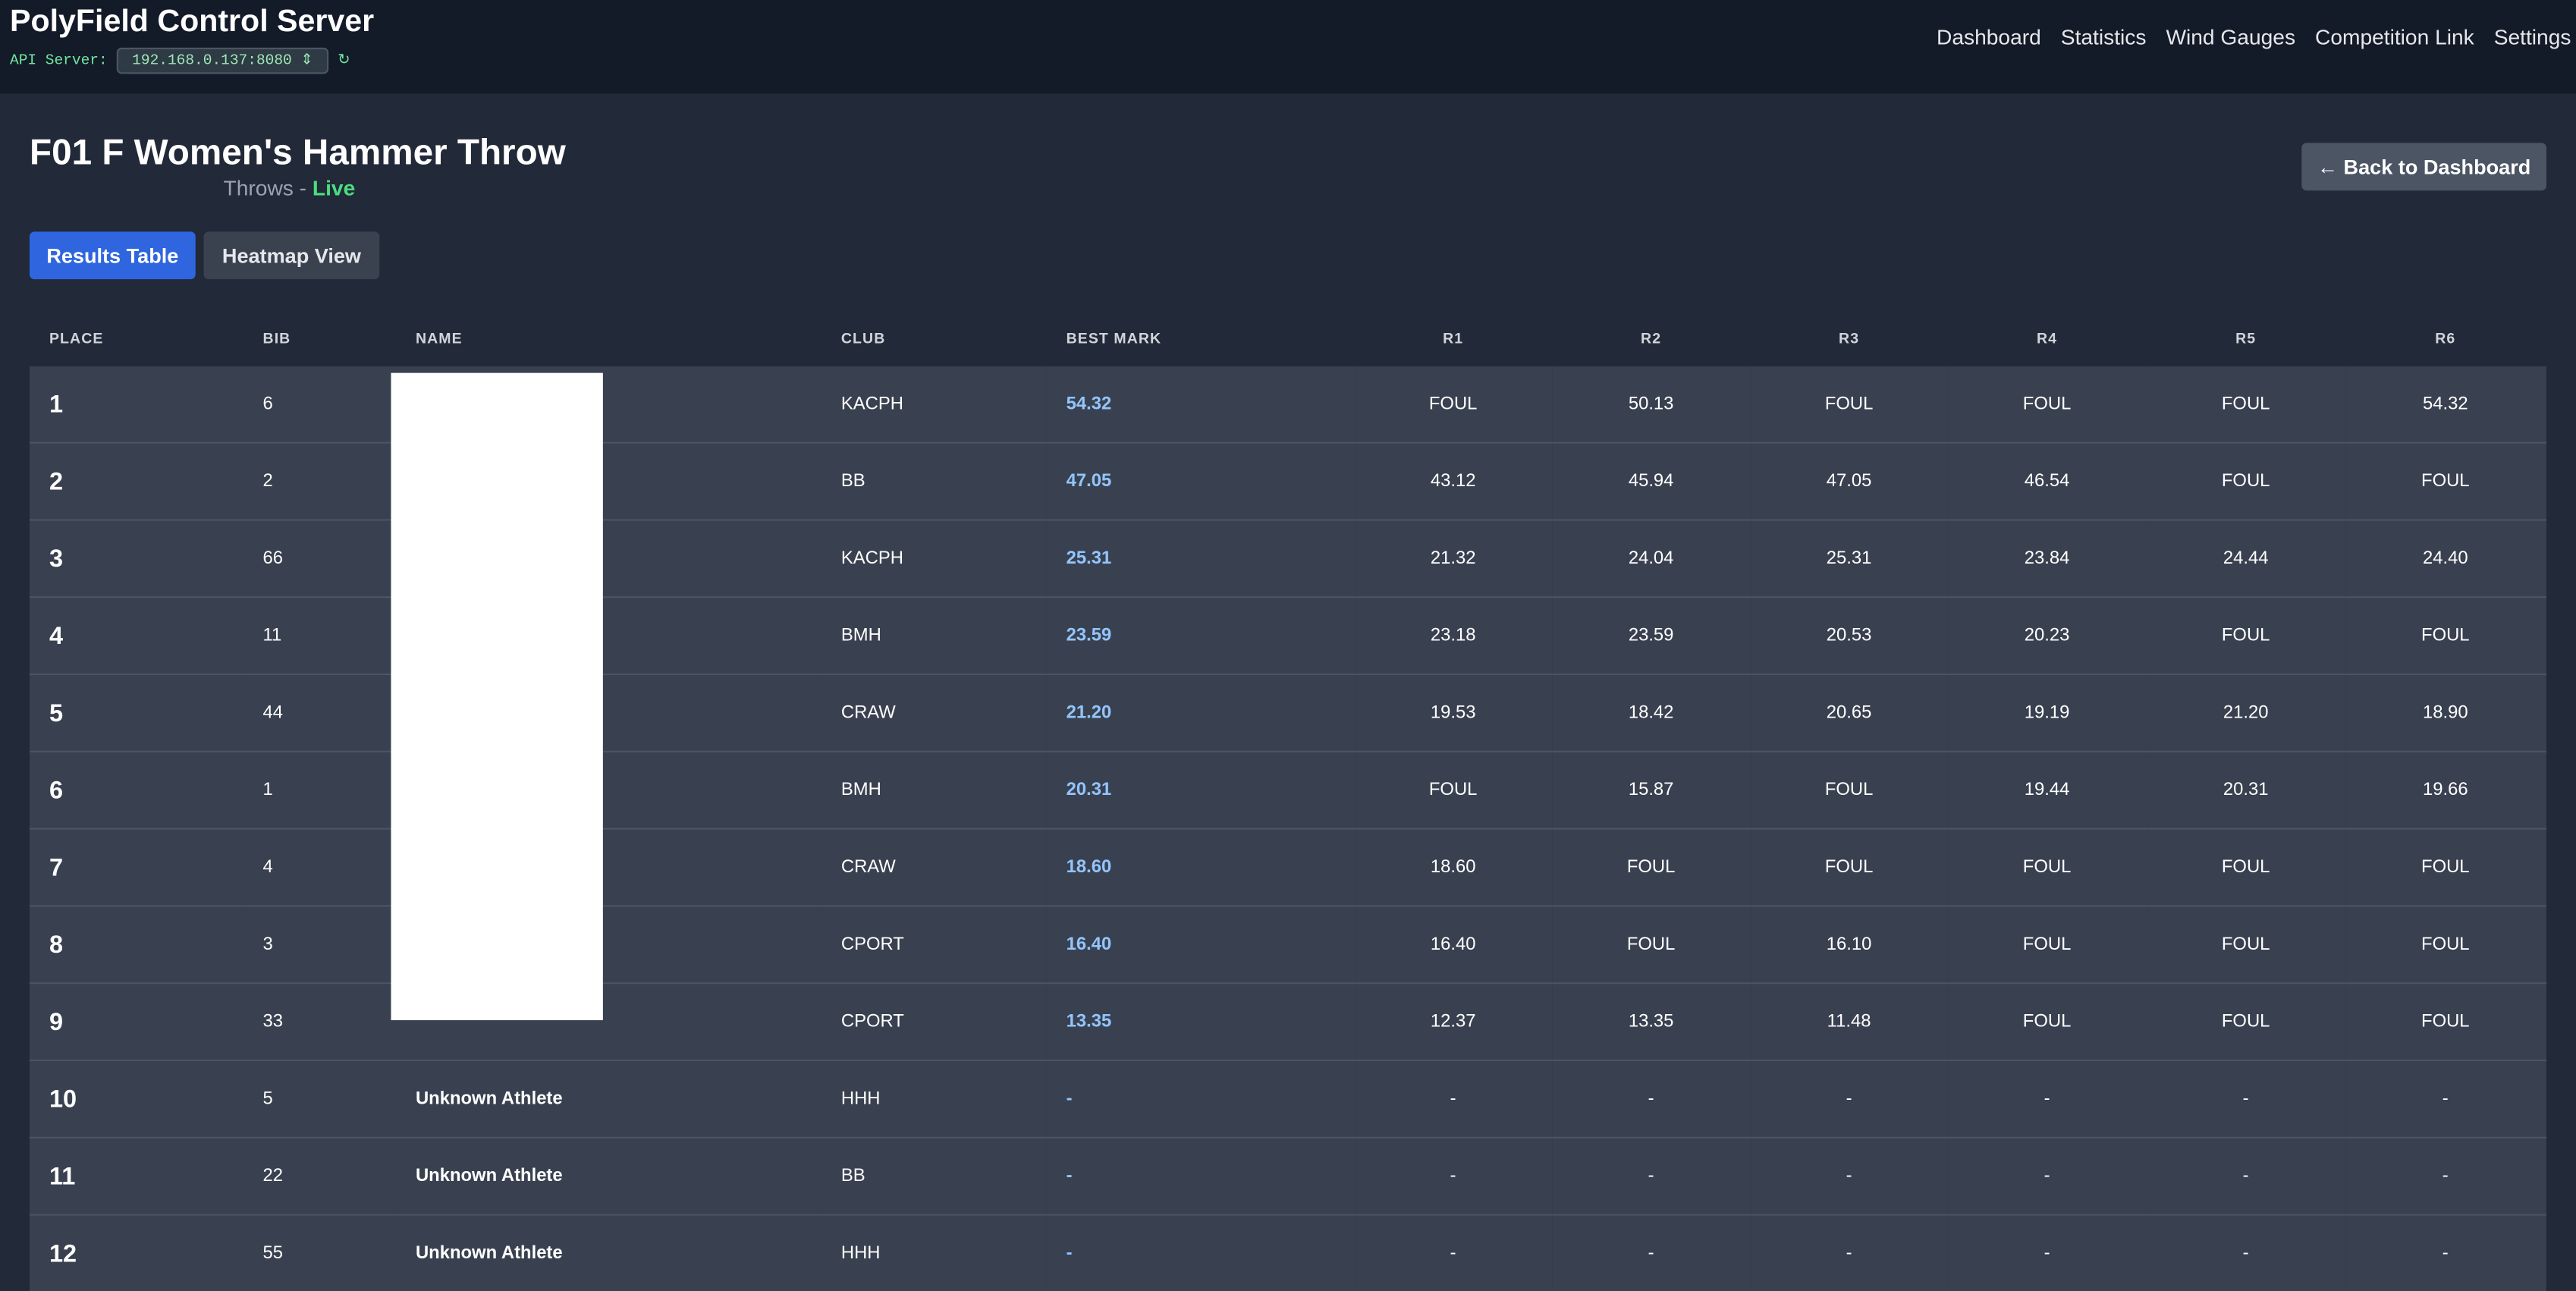  What do you see at coordinates (2394, 36) in the screenshot?
I see `nav-link: Competition Link` at bounding box center [2394, 36].